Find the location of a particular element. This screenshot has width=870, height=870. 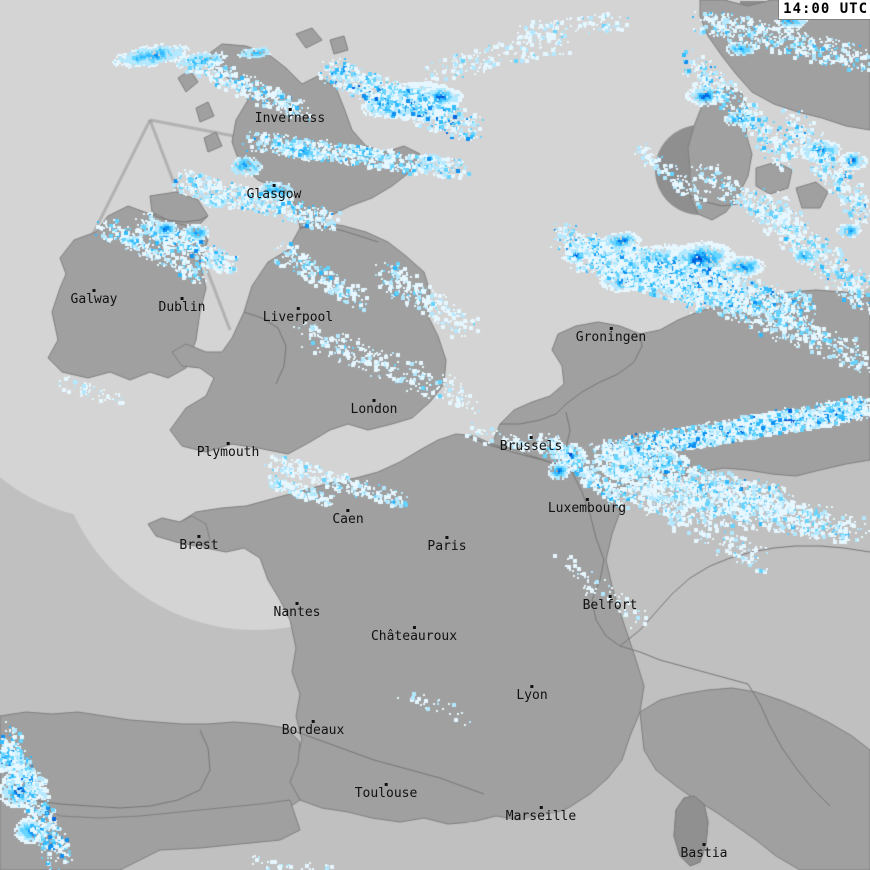

city-label: Châteauroux is located at coordinates (414, 634).